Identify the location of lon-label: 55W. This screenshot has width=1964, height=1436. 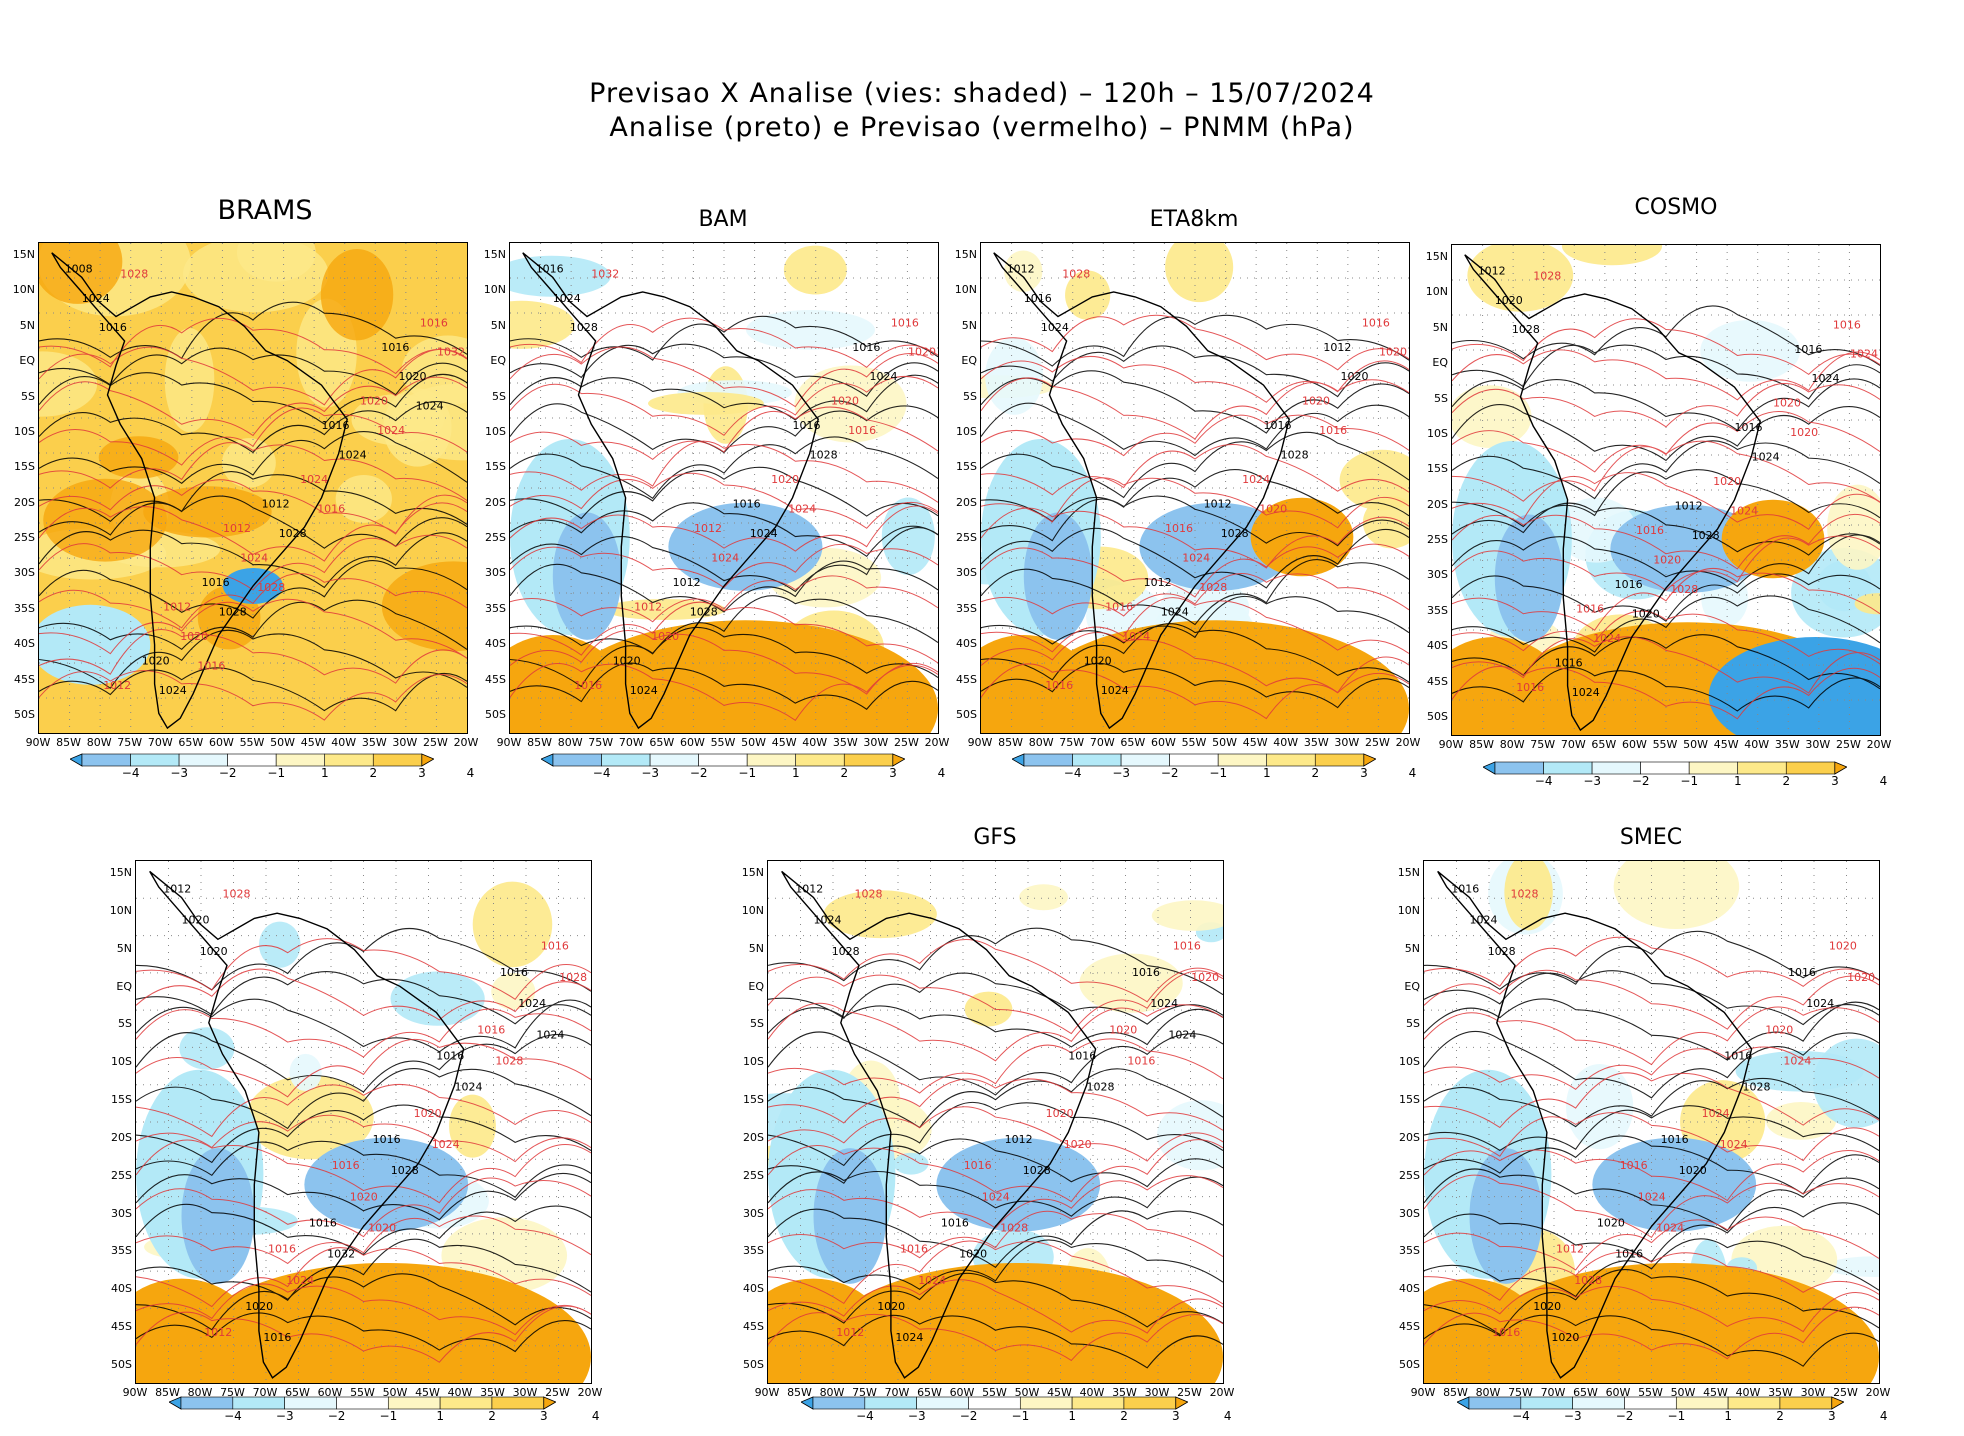
(723, 742).